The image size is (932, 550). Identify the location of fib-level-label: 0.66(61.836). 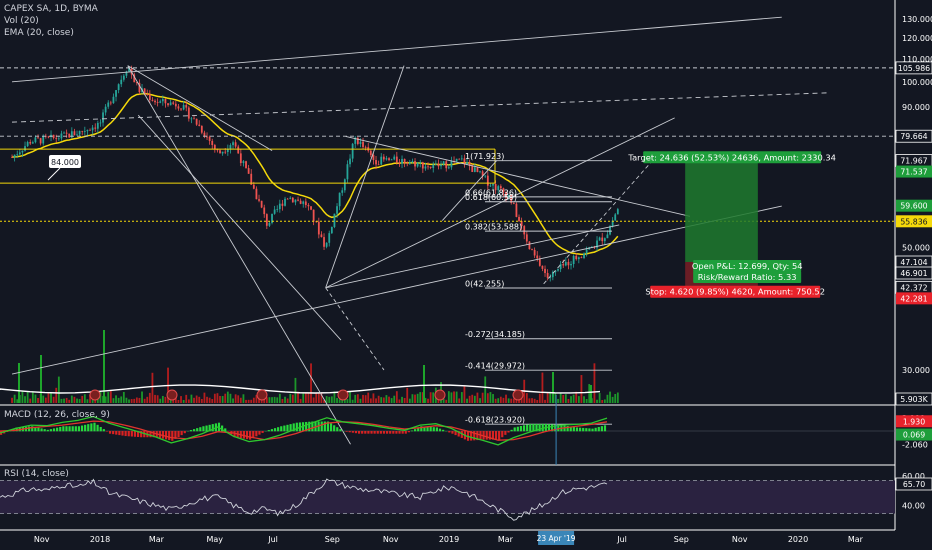
(491, 192).